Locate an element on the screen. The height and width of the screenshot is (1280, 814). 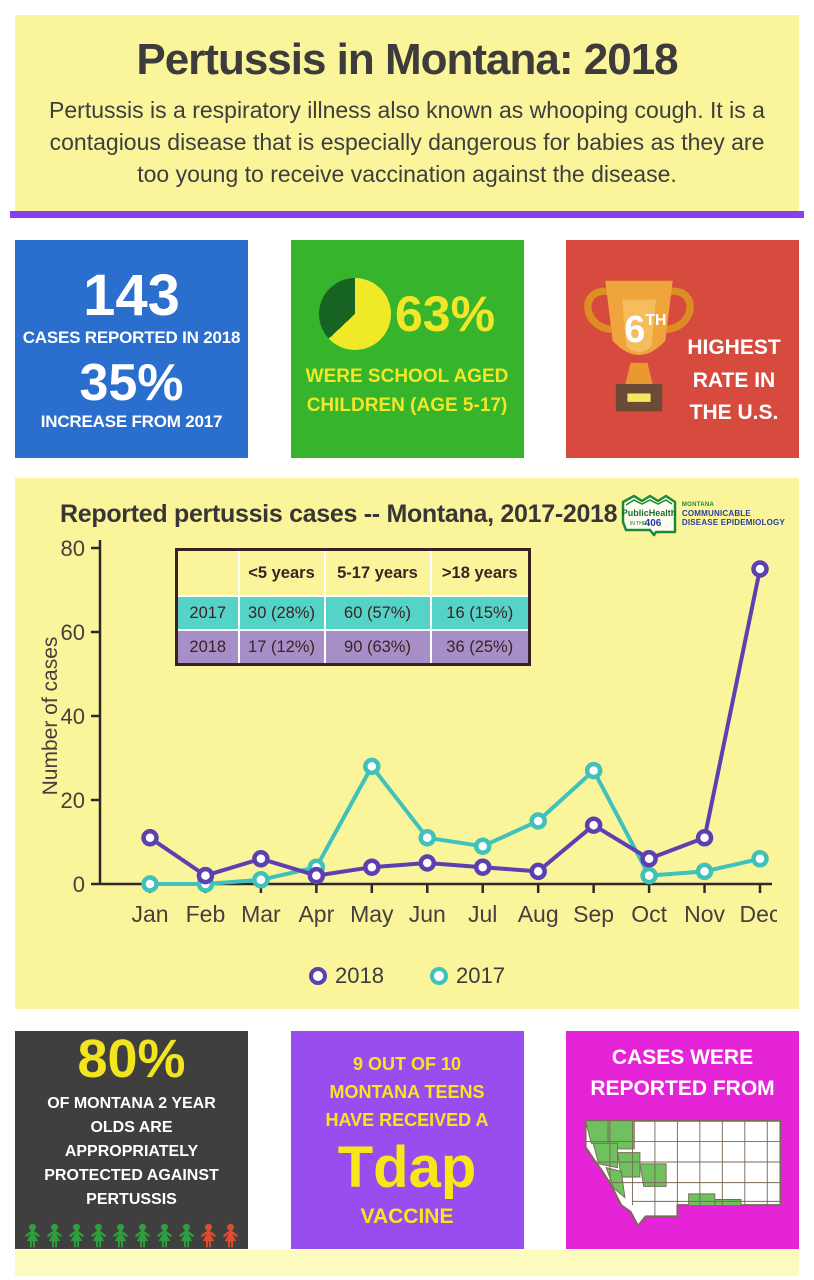
tdap-suffix: VACCINE is located at coordinates (407, 1217).